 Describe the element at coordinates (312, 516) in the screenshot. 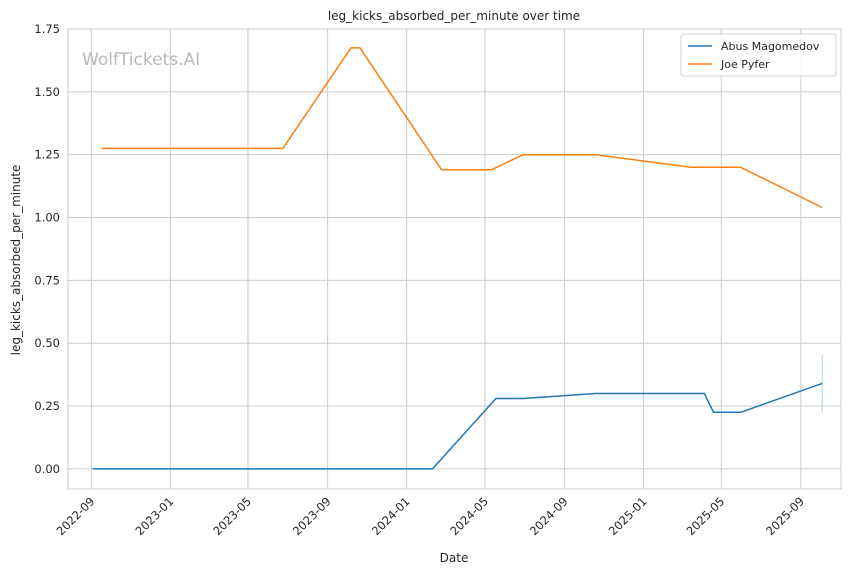

I see `x-tick-label: 2023-09` at that location.